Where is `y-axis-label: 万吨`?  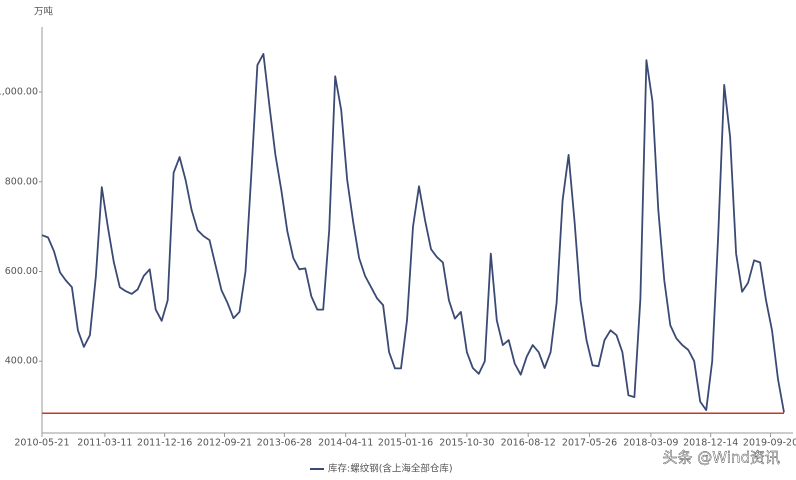 y-axis-label: 万吨 is located at coordinates (44, 12).